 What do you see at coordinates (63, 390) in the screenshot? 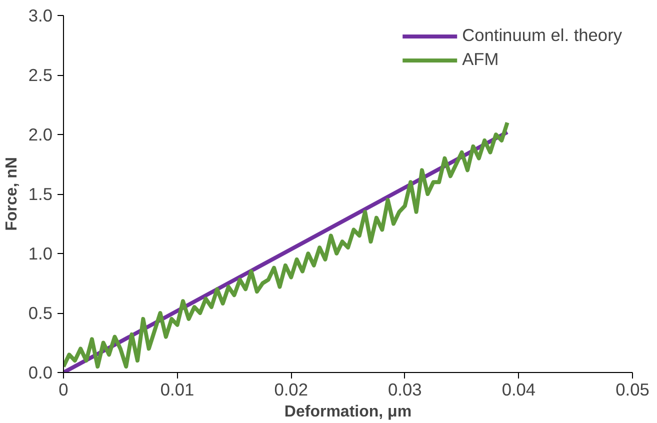
I see `x-tick-label: 0` at bounding box center [63, 390].